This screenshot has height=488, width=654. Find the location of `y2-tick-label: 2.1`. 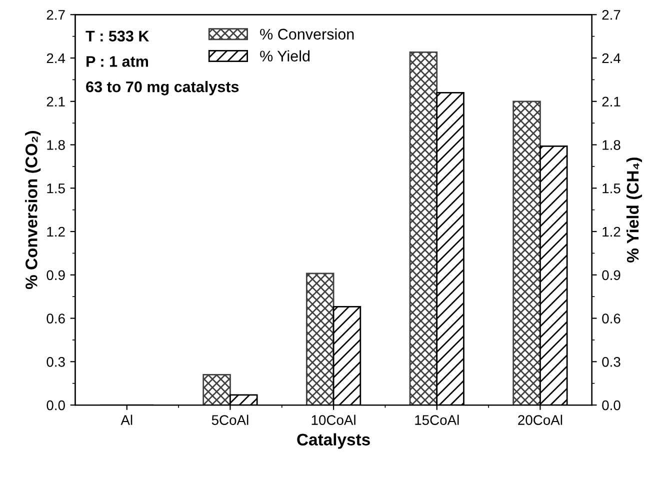

y2-tick-label: 2.1 is located at coordinates (611, 101).